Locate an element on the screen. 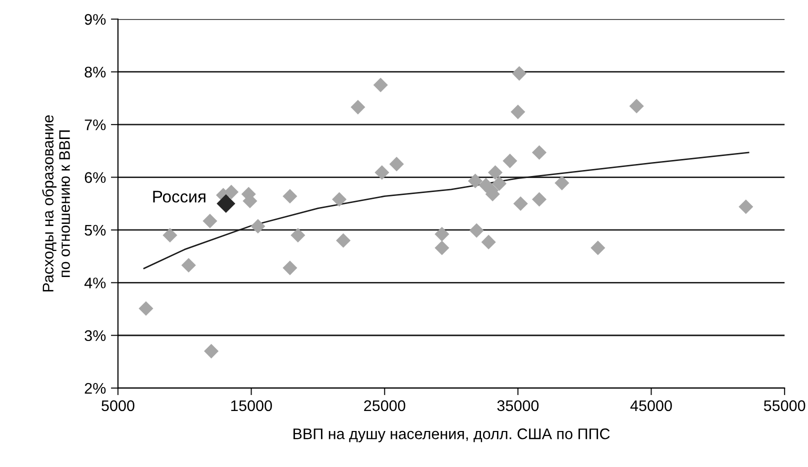 This screenshot has width=808, height=467. x-tick-label: 55000 is located at coordinates (785, 406).